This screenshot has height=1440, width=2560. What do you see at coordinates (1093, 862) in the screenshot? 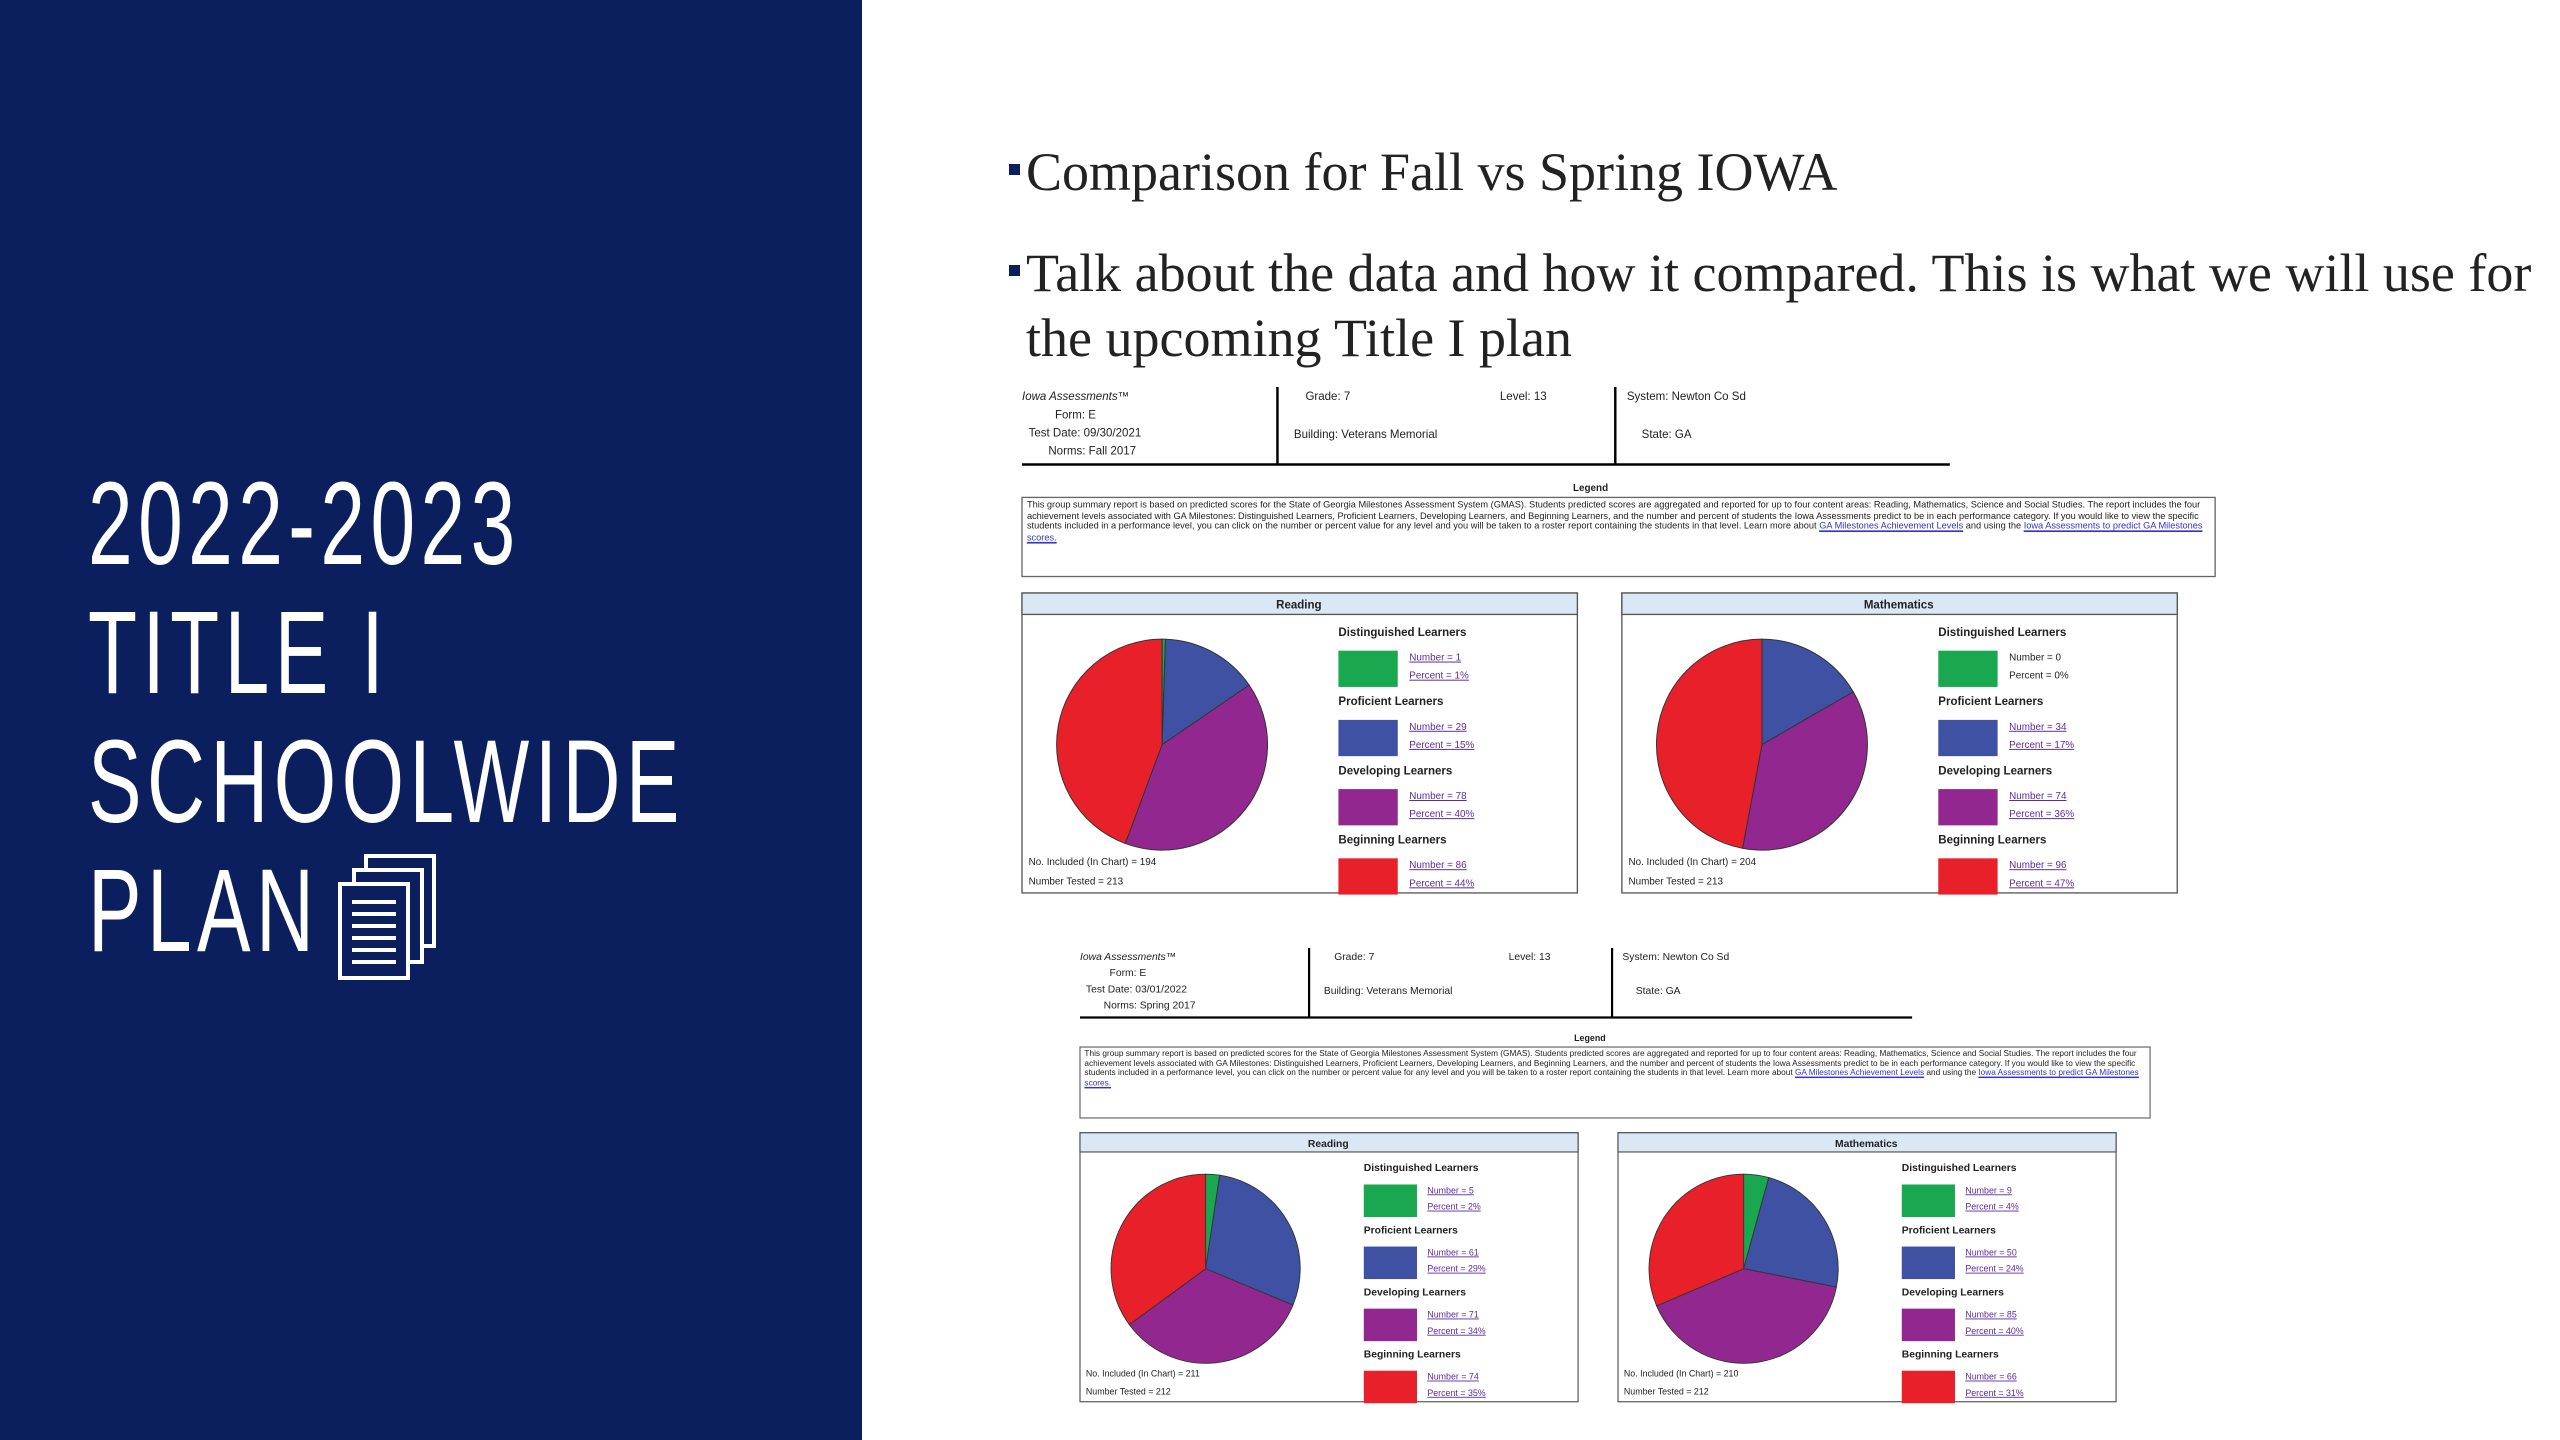
I see `included-count: No. Included (In Chart) = 194` at bounding box center [1093, 862].